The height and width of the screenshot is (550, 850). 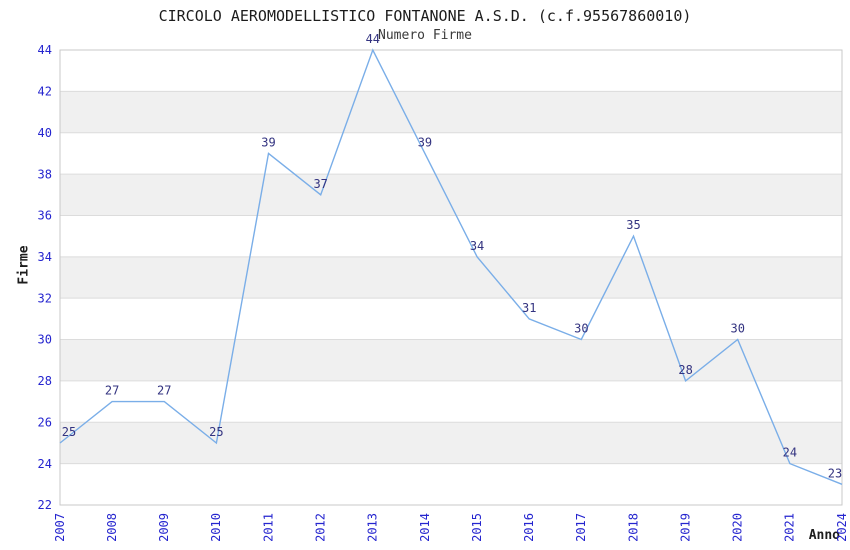 What do you see at coordinates (164, 527) in the screenshot?
I see `x-tick-label: 2009` at bounding box center [164, 527].